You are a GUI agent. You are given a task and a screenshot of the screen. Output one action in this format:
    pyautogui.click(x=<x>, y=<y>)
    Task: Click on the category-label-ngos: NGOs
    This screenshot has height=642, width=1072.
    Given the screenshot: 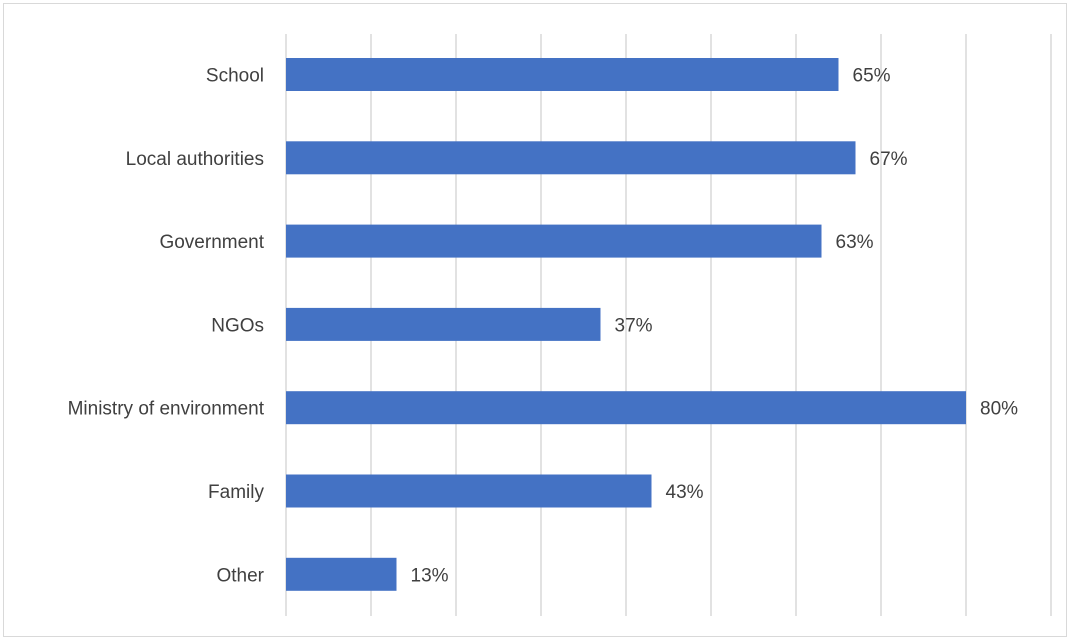 What is the action you would take?
    pyautogui.click(x=237, y=325)
    